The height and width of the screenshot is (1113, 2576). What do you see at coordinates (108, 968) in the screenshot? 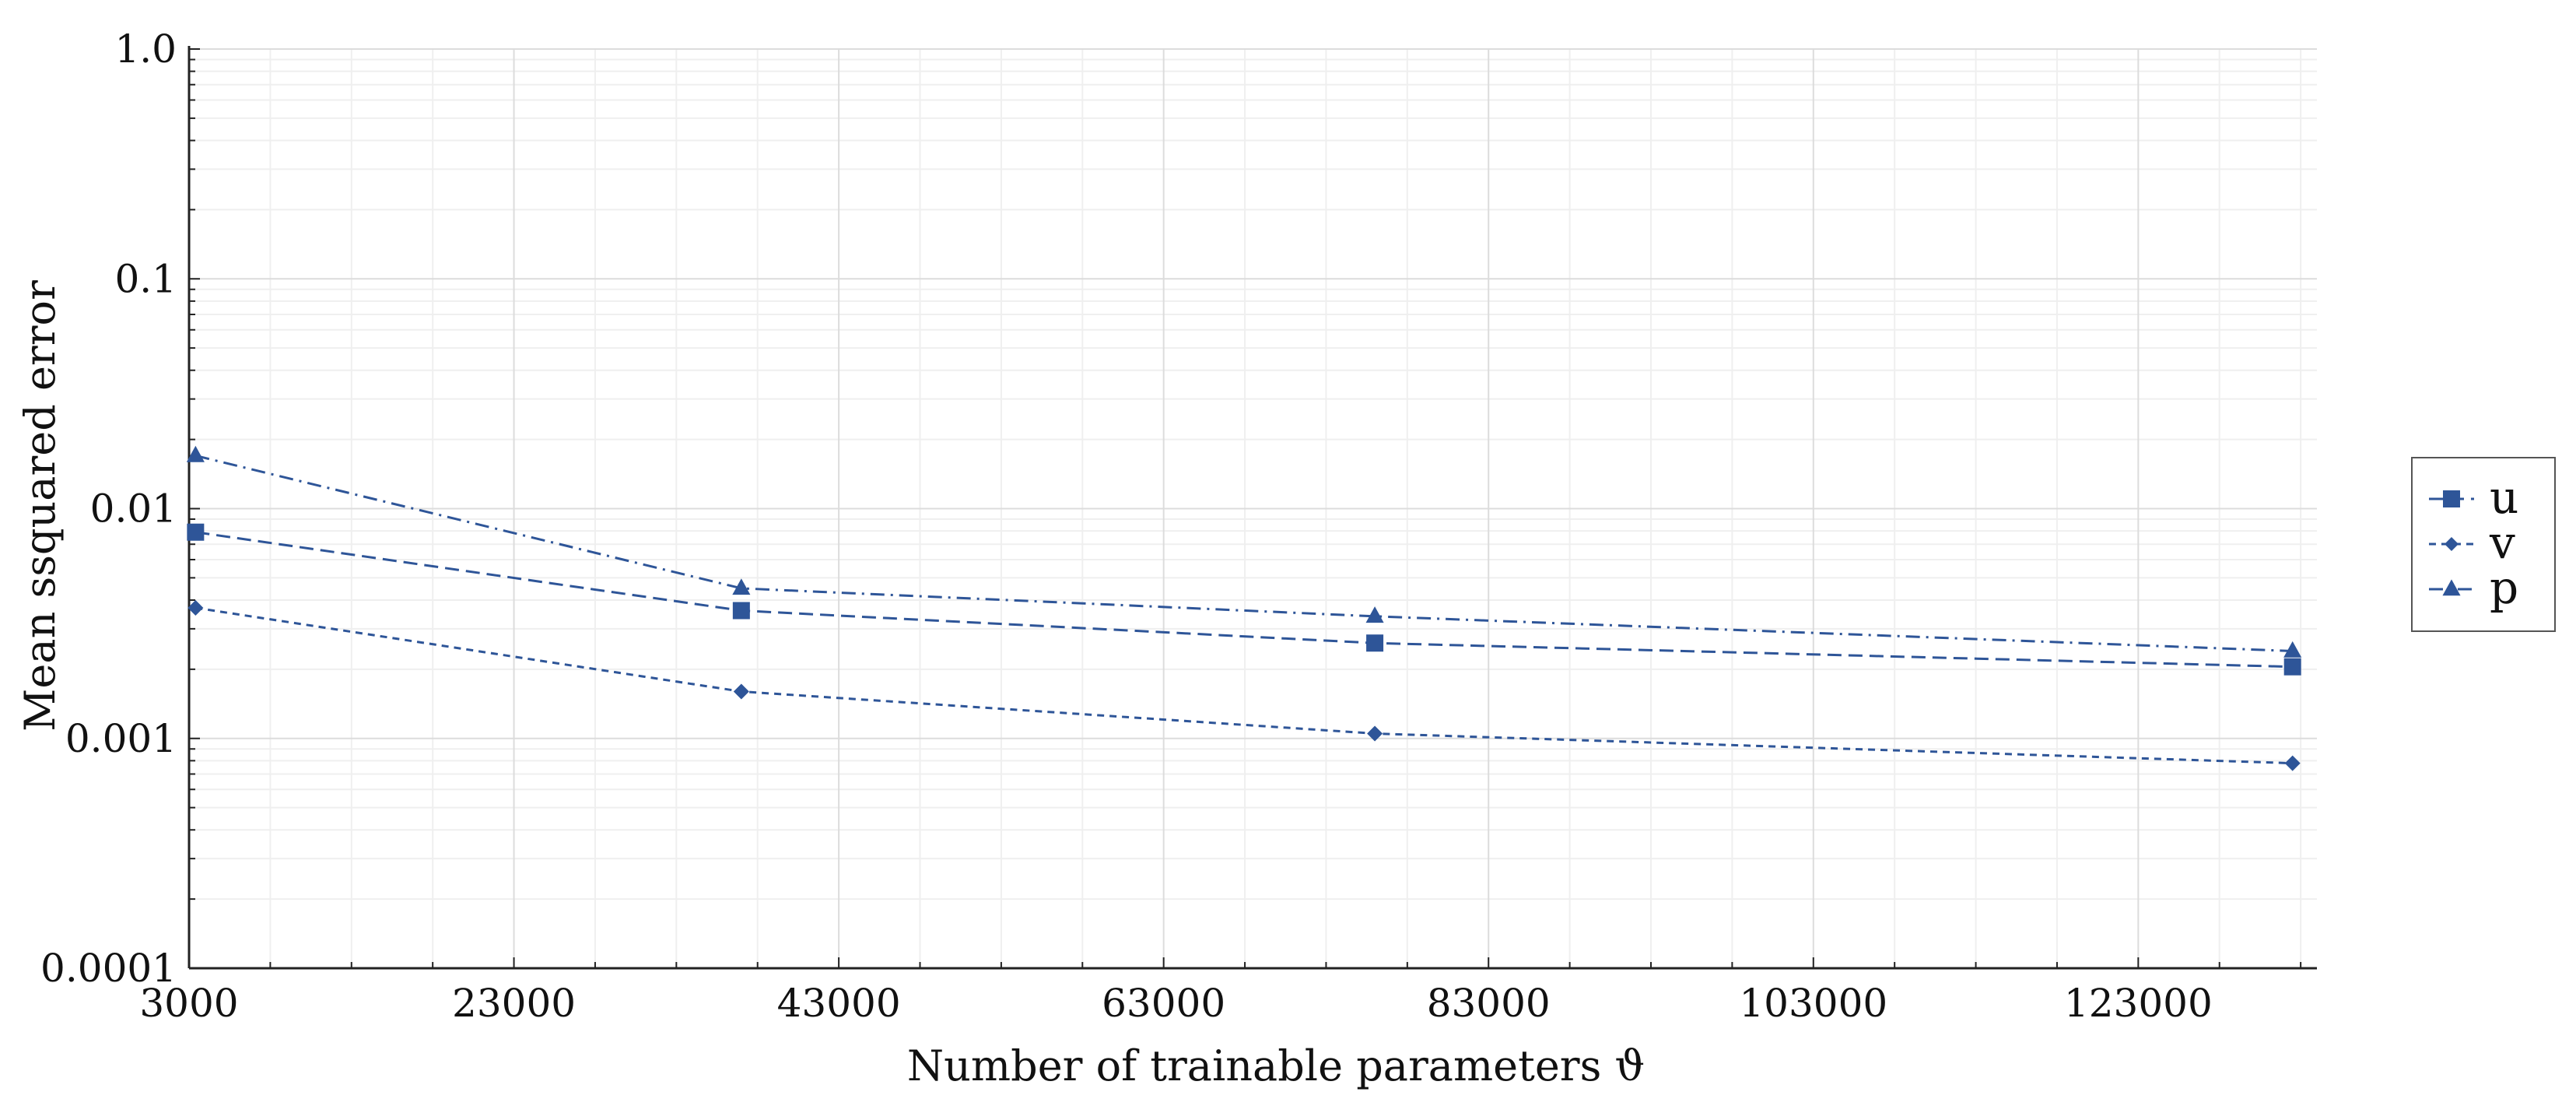
I see `y-tick-label: 0.0001` at bounding box center [108, 968].